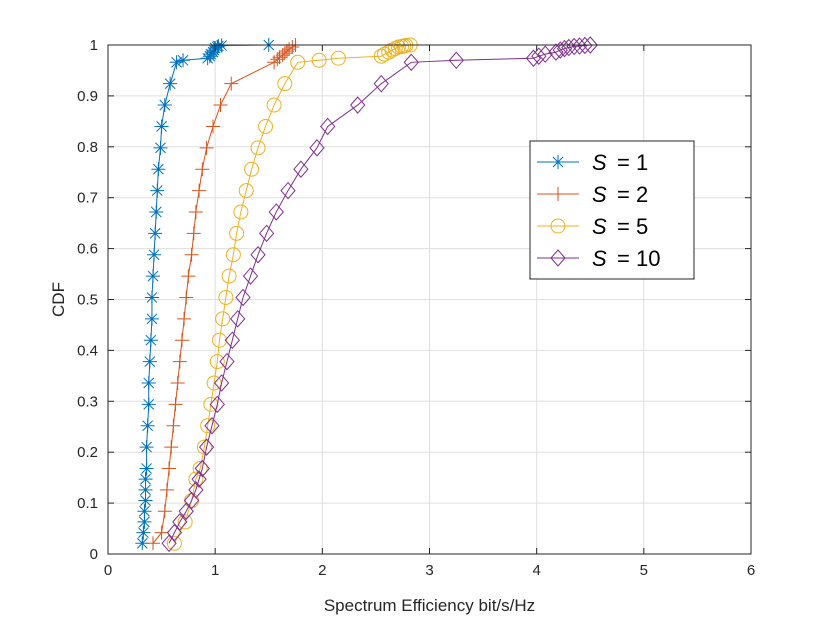 The image size is (830, 623). What do you see at coordinates (536, 570) in the screenshot?
I see `x-tick-label: 4` at bounding box center [536, 570].